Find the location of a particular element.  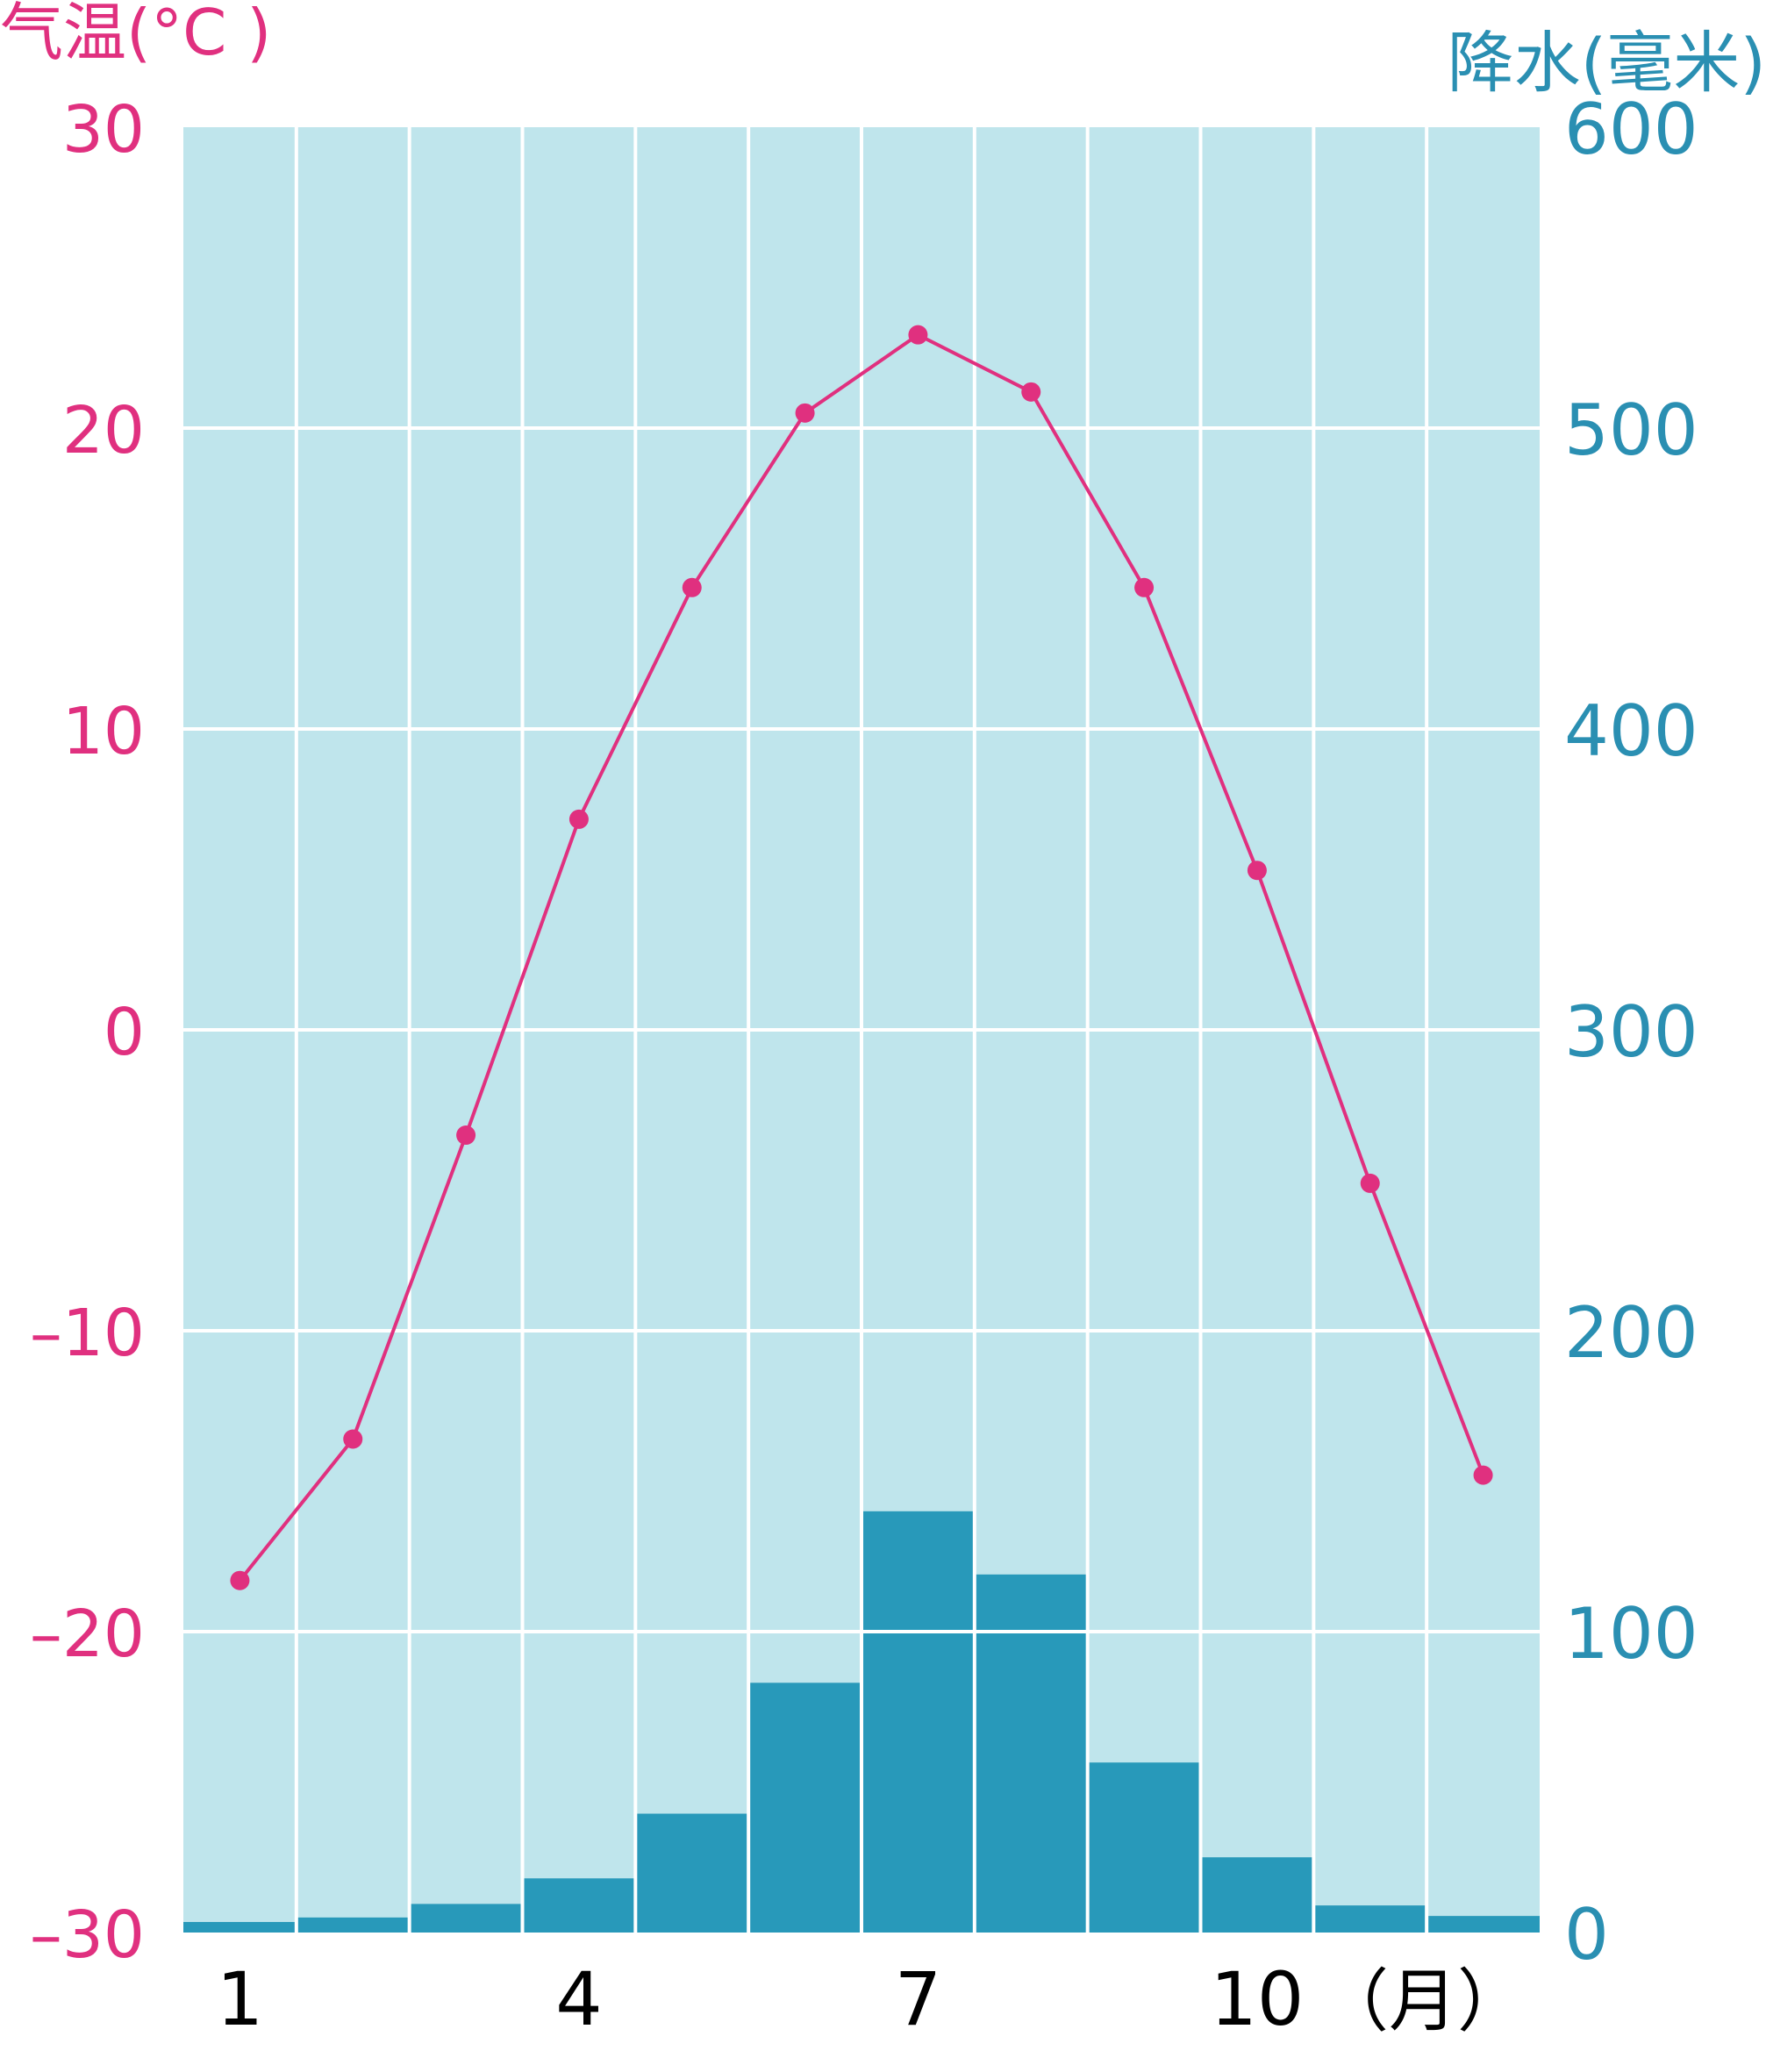

left-axis-title: 气温(°C ) is located at coordinates (135, 35).